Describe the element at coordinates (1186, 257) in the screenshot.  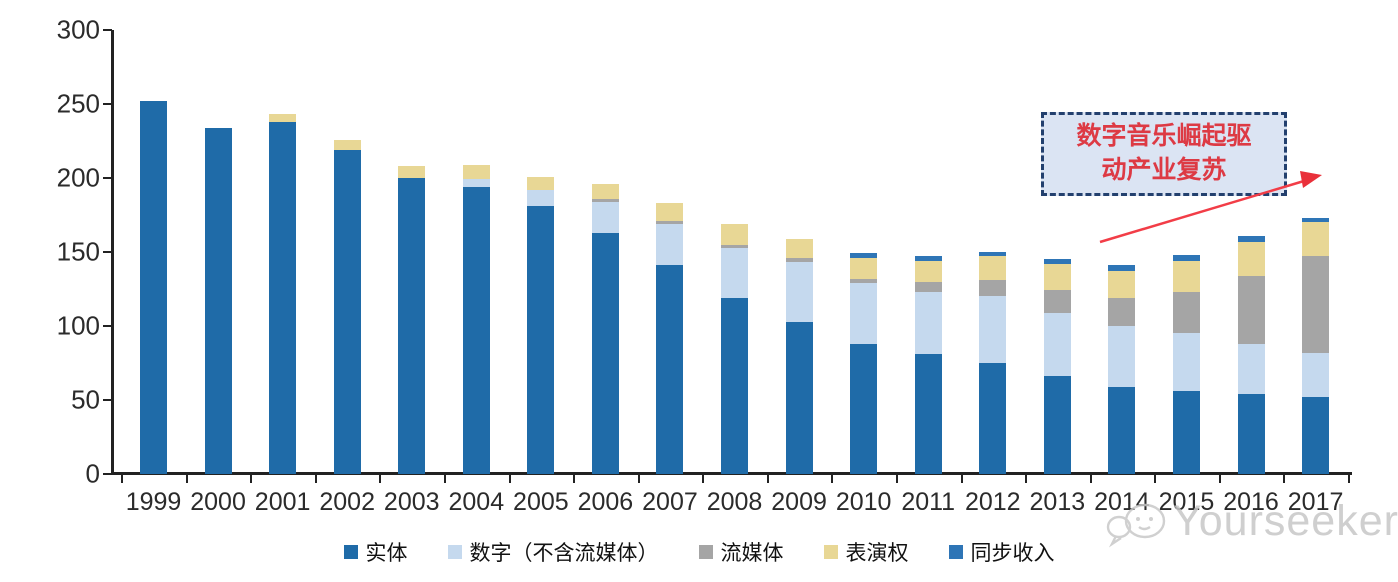
I see `bar-segment-同步收入-2015` at that location.